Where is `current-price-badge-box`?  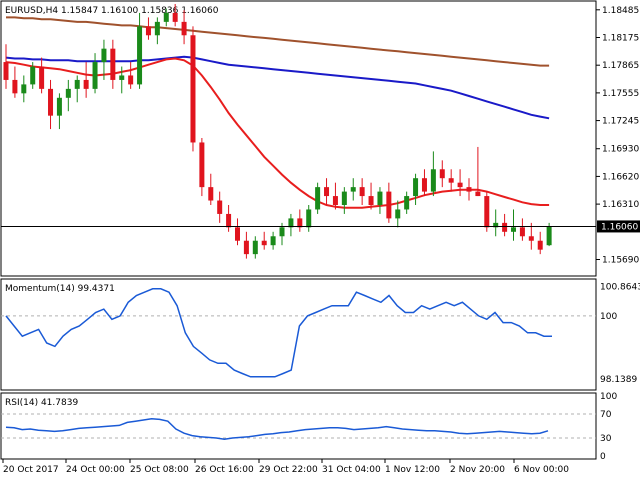
current-price-badge-box is located at coordinates (618, 226).